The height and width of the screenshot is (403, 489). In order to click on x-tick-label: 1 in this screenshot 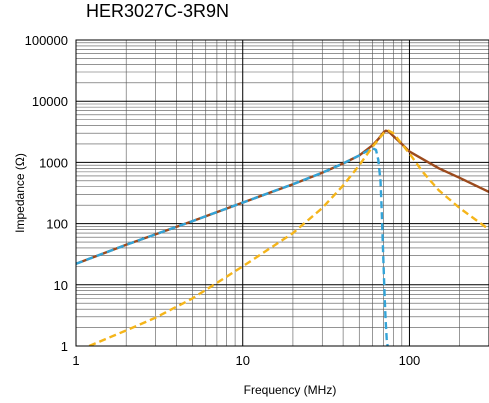, I will do `click(75, 360)`.